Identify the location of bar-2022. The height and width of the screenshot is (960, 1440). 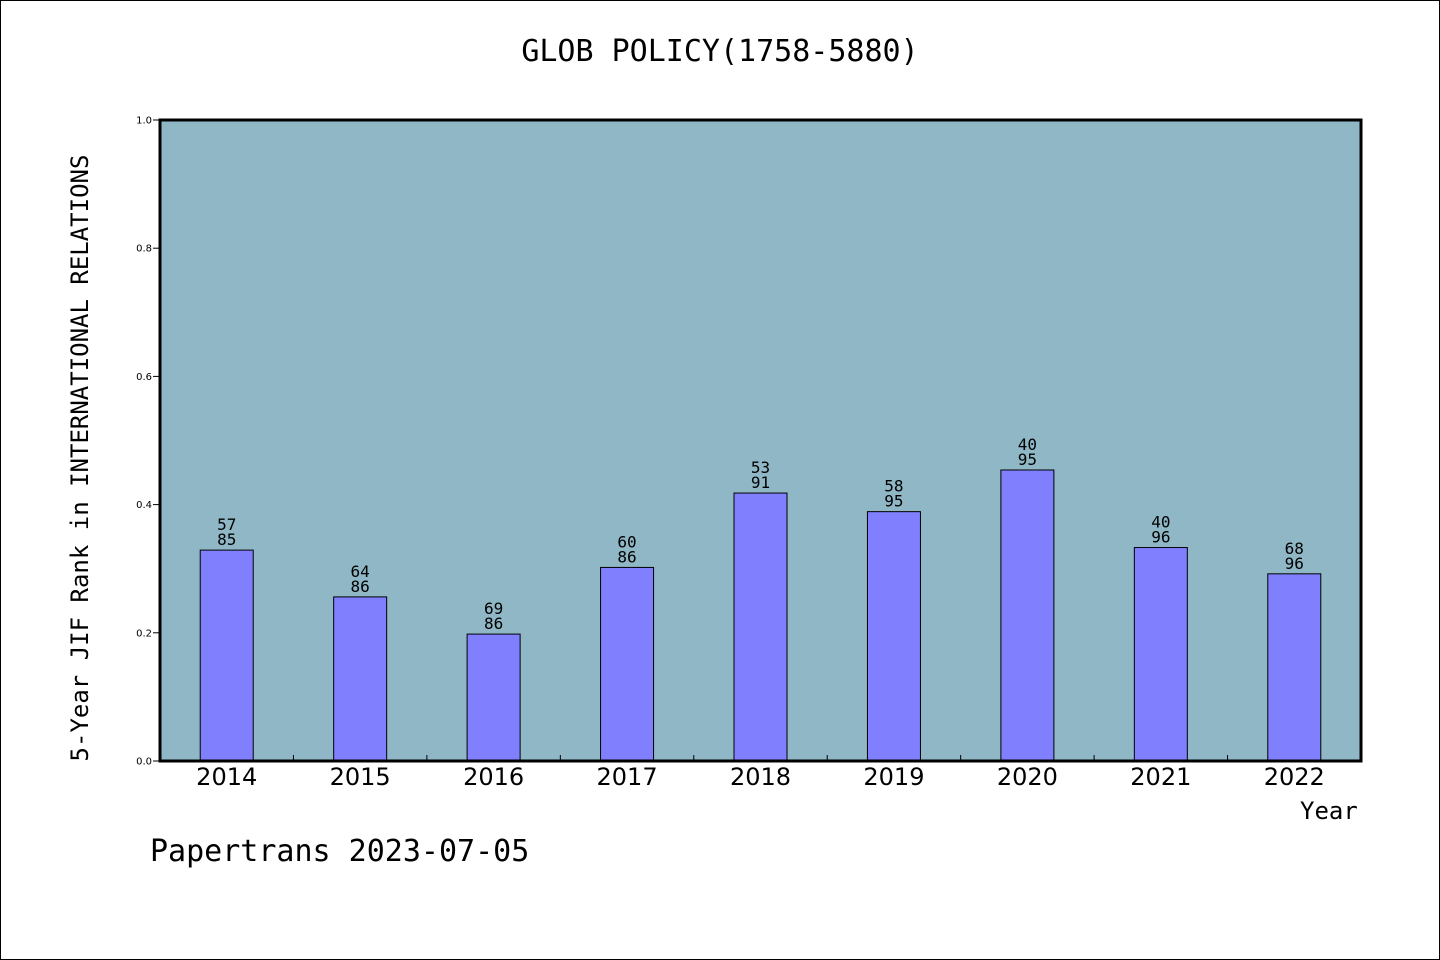
(1294, 667).